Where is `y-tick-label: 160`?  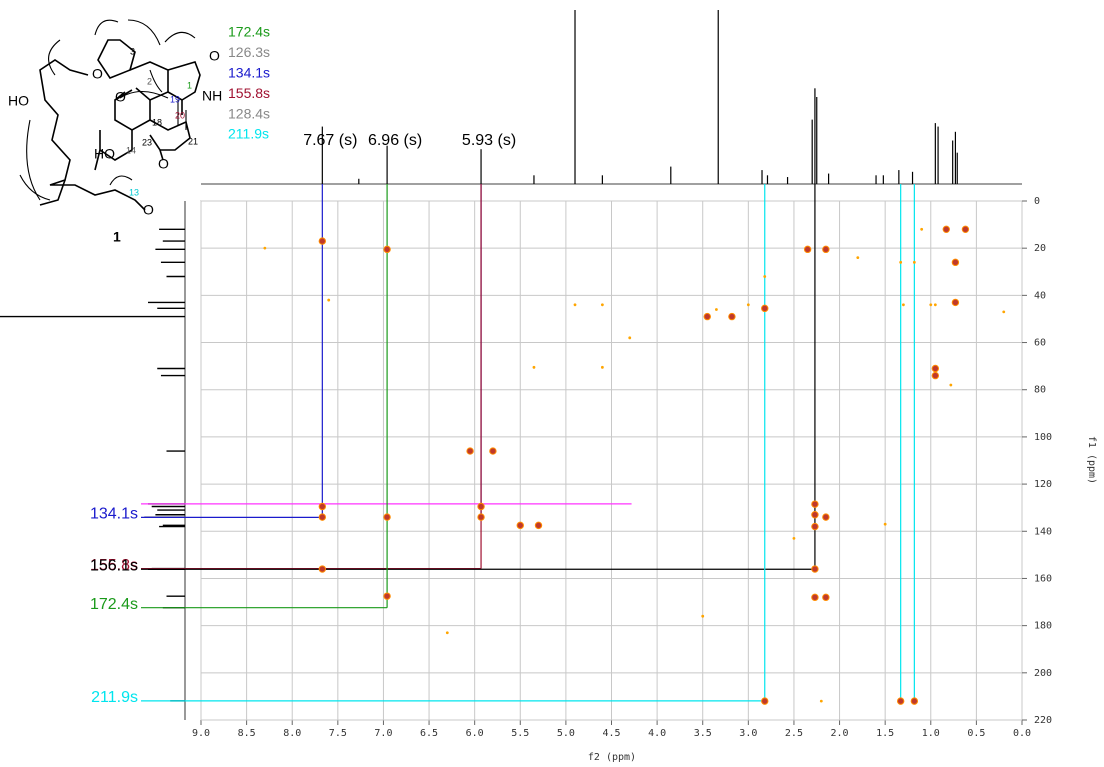
y-tick-label: 160 is located at coordinates (1043, 578).